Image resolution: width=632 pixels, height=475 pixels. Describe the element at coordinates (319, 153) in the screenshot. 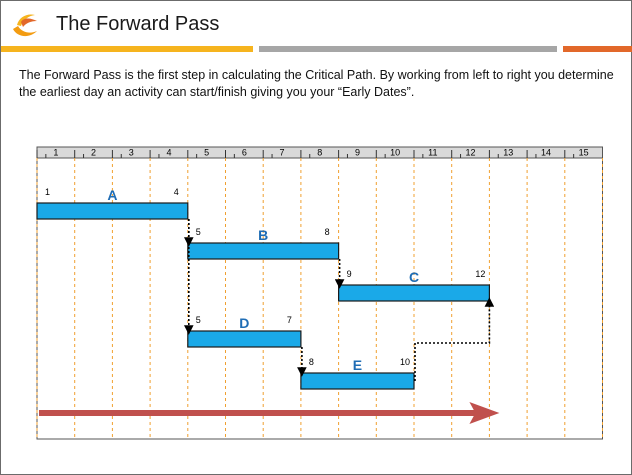

I see `day-number-label: 8` at that location.